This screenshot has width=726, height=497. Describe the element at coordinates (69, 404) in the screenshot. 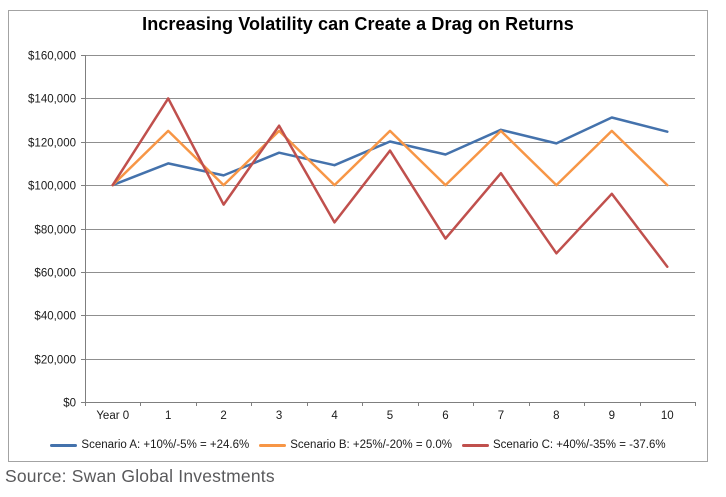

I see `y-tick-label: $0` at that location.